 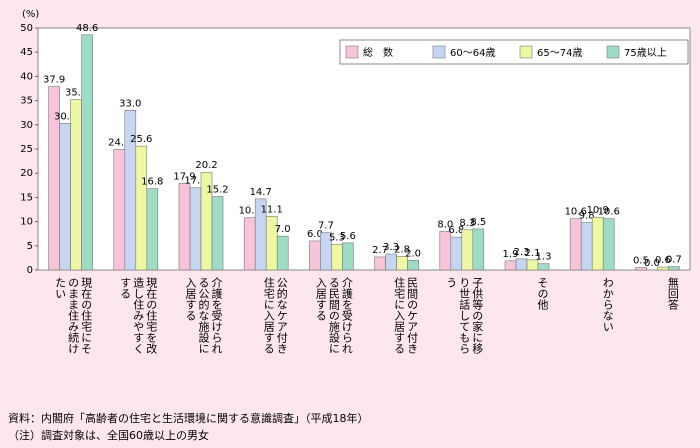 I want to click on value-label: 16.8, so click(x=152, y=182).